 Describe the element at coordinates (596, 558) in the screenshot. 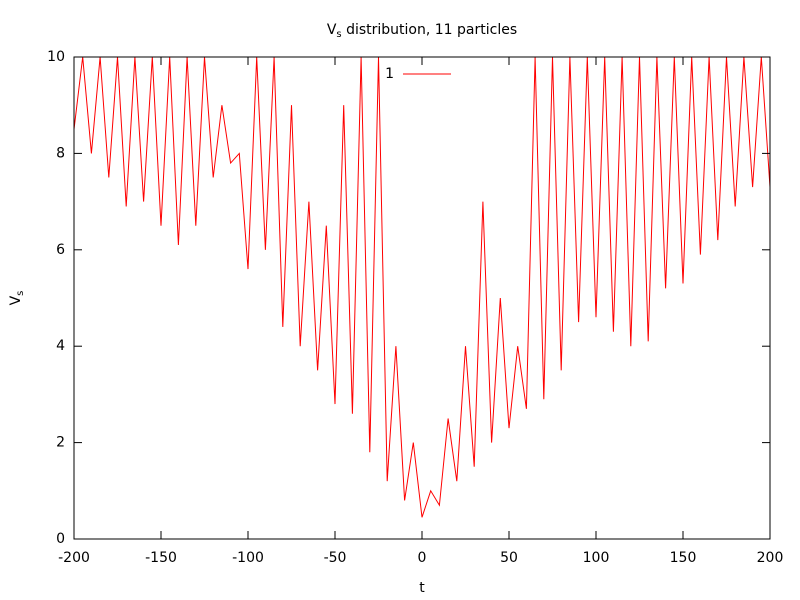

I see `x-tick-label: 100` at that location.